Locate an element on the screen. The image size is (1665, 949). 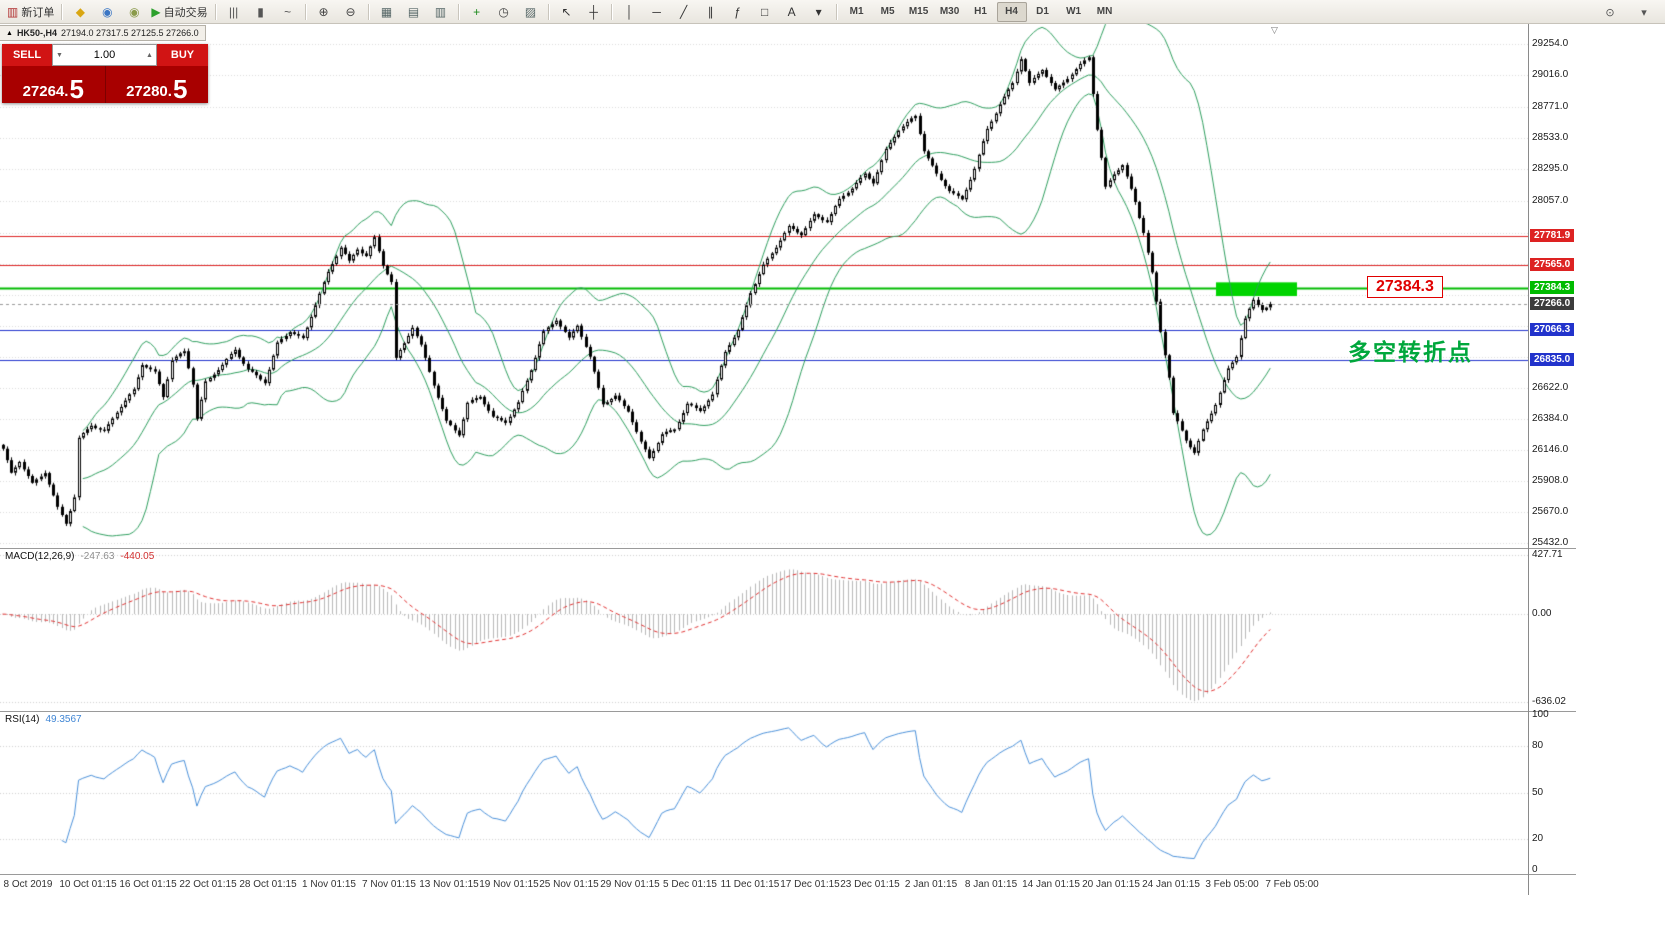
rsi-panel-separator is located at coordinates (788, 711).